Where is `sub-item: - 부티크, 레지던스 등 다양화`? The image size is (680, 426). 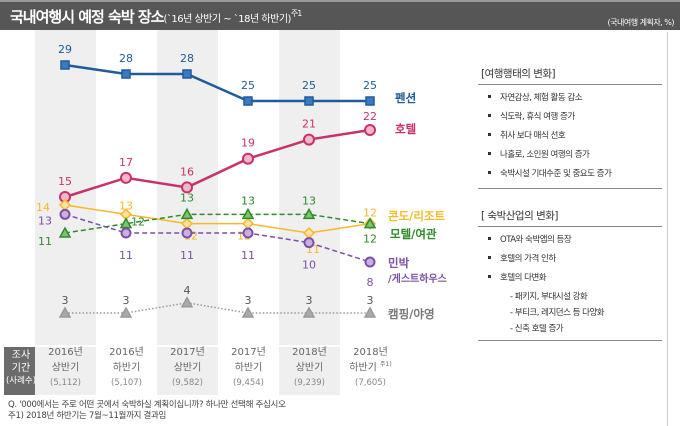 sub-item: - 부티크, 레지던스 등 다양화 is located at coordinates (557, 313).